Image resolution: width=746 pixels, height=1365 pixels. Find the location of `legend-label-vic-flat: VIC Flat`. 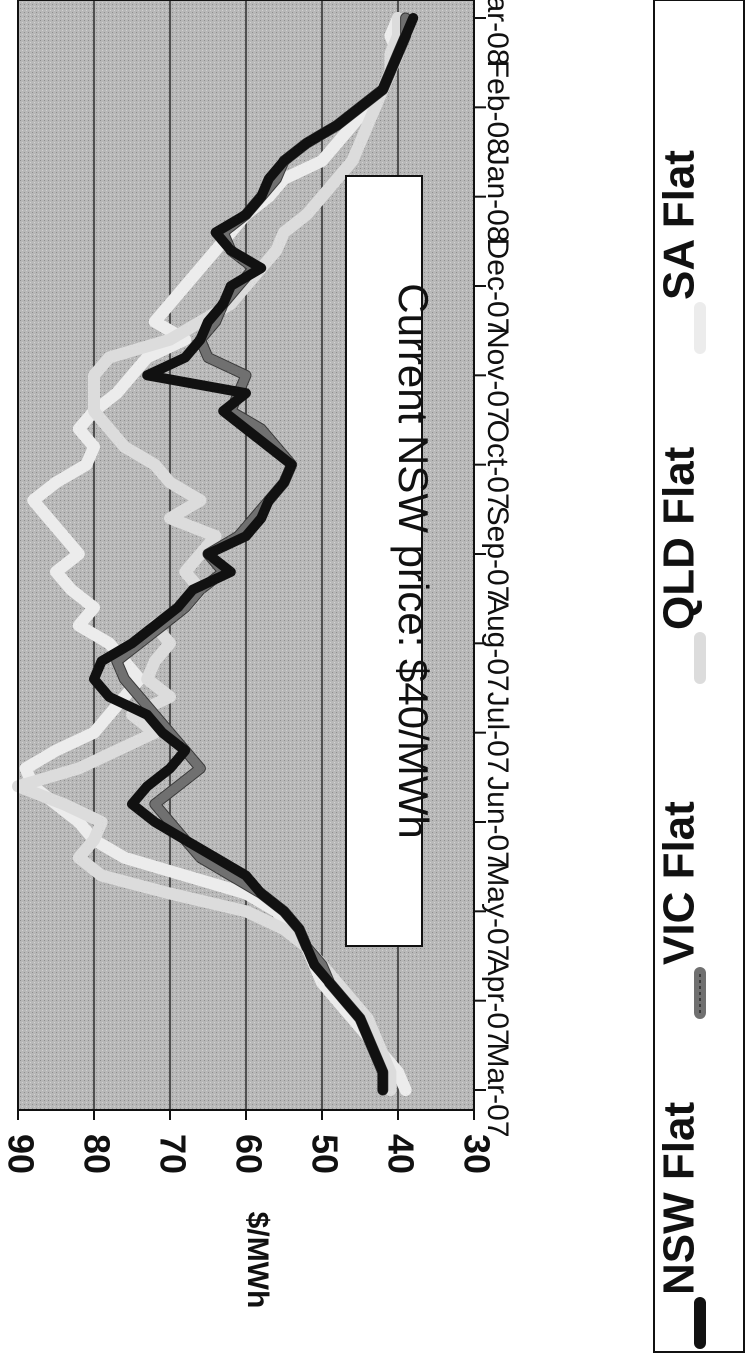

legend-label-vic-flat: VIC Flat is located at coordinates (679, 883).